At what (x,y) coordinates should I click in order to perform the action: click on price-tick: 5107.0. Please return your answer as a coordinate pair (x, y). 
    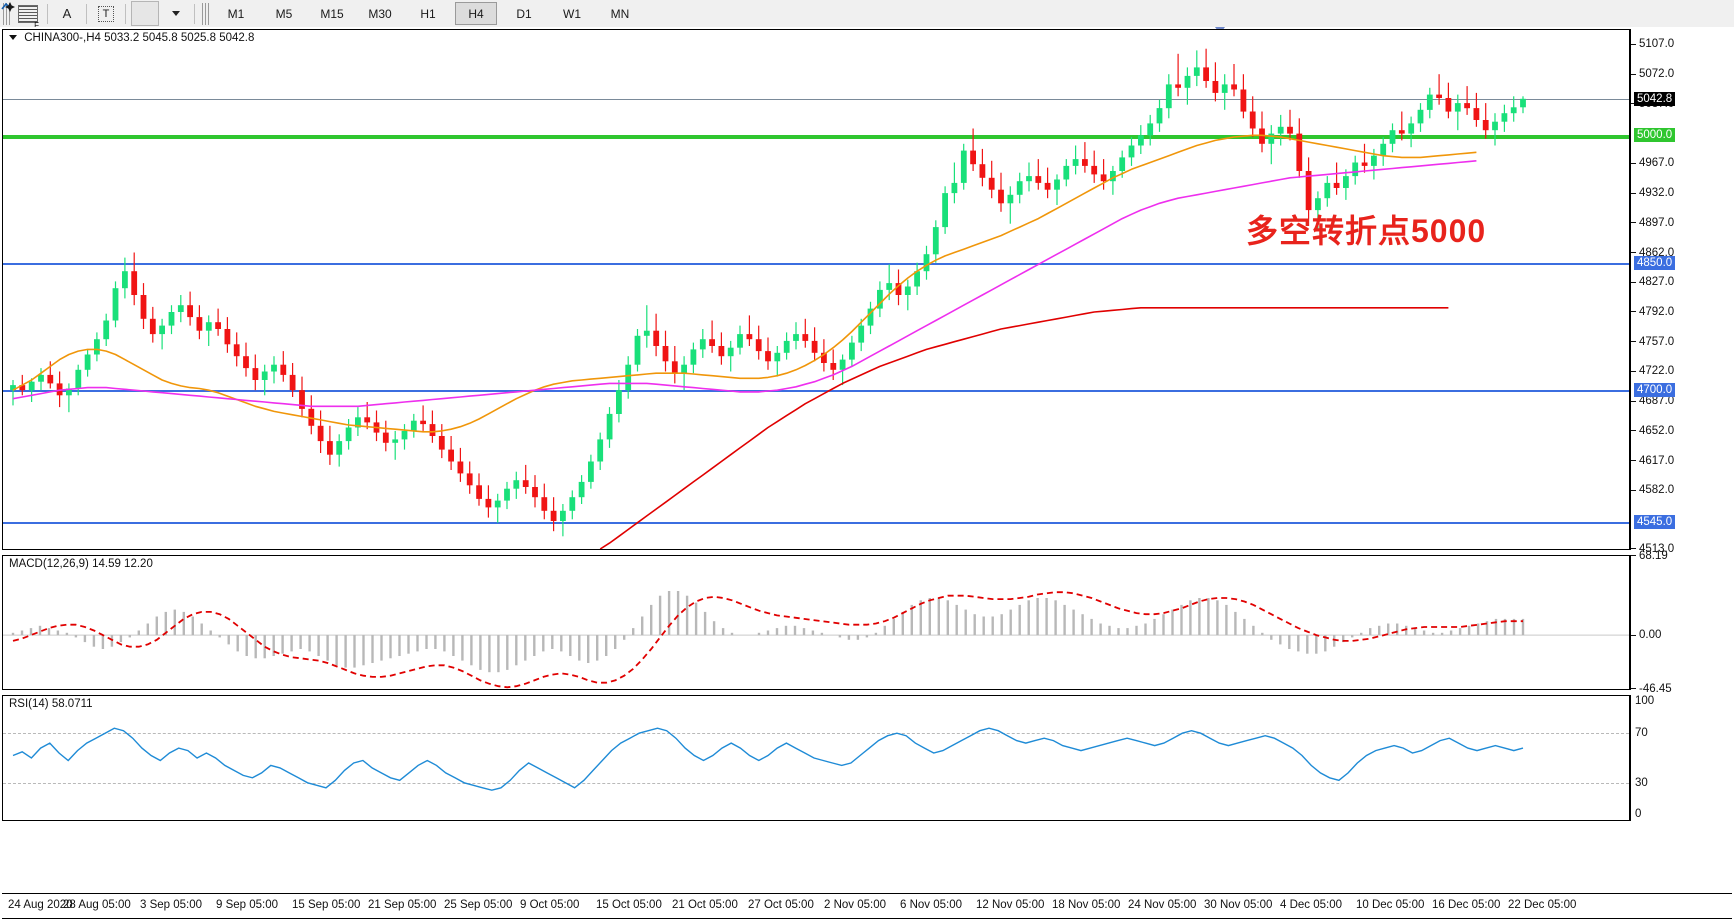
    Looking at the image, I should click on (1652, 44).